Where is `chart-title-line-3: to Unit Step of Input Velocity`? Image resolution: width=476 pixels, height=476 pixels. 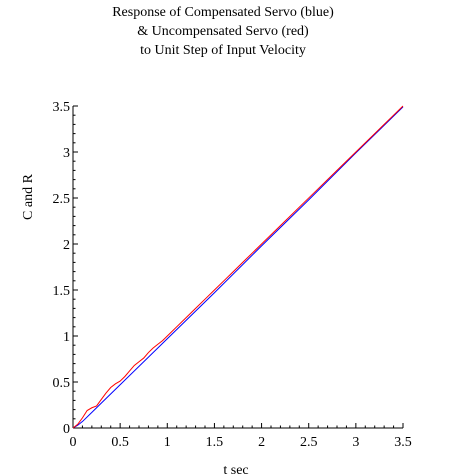
chart-title-line-3: to Unit Step of Input Velocity is located at coordinates (223, 50).